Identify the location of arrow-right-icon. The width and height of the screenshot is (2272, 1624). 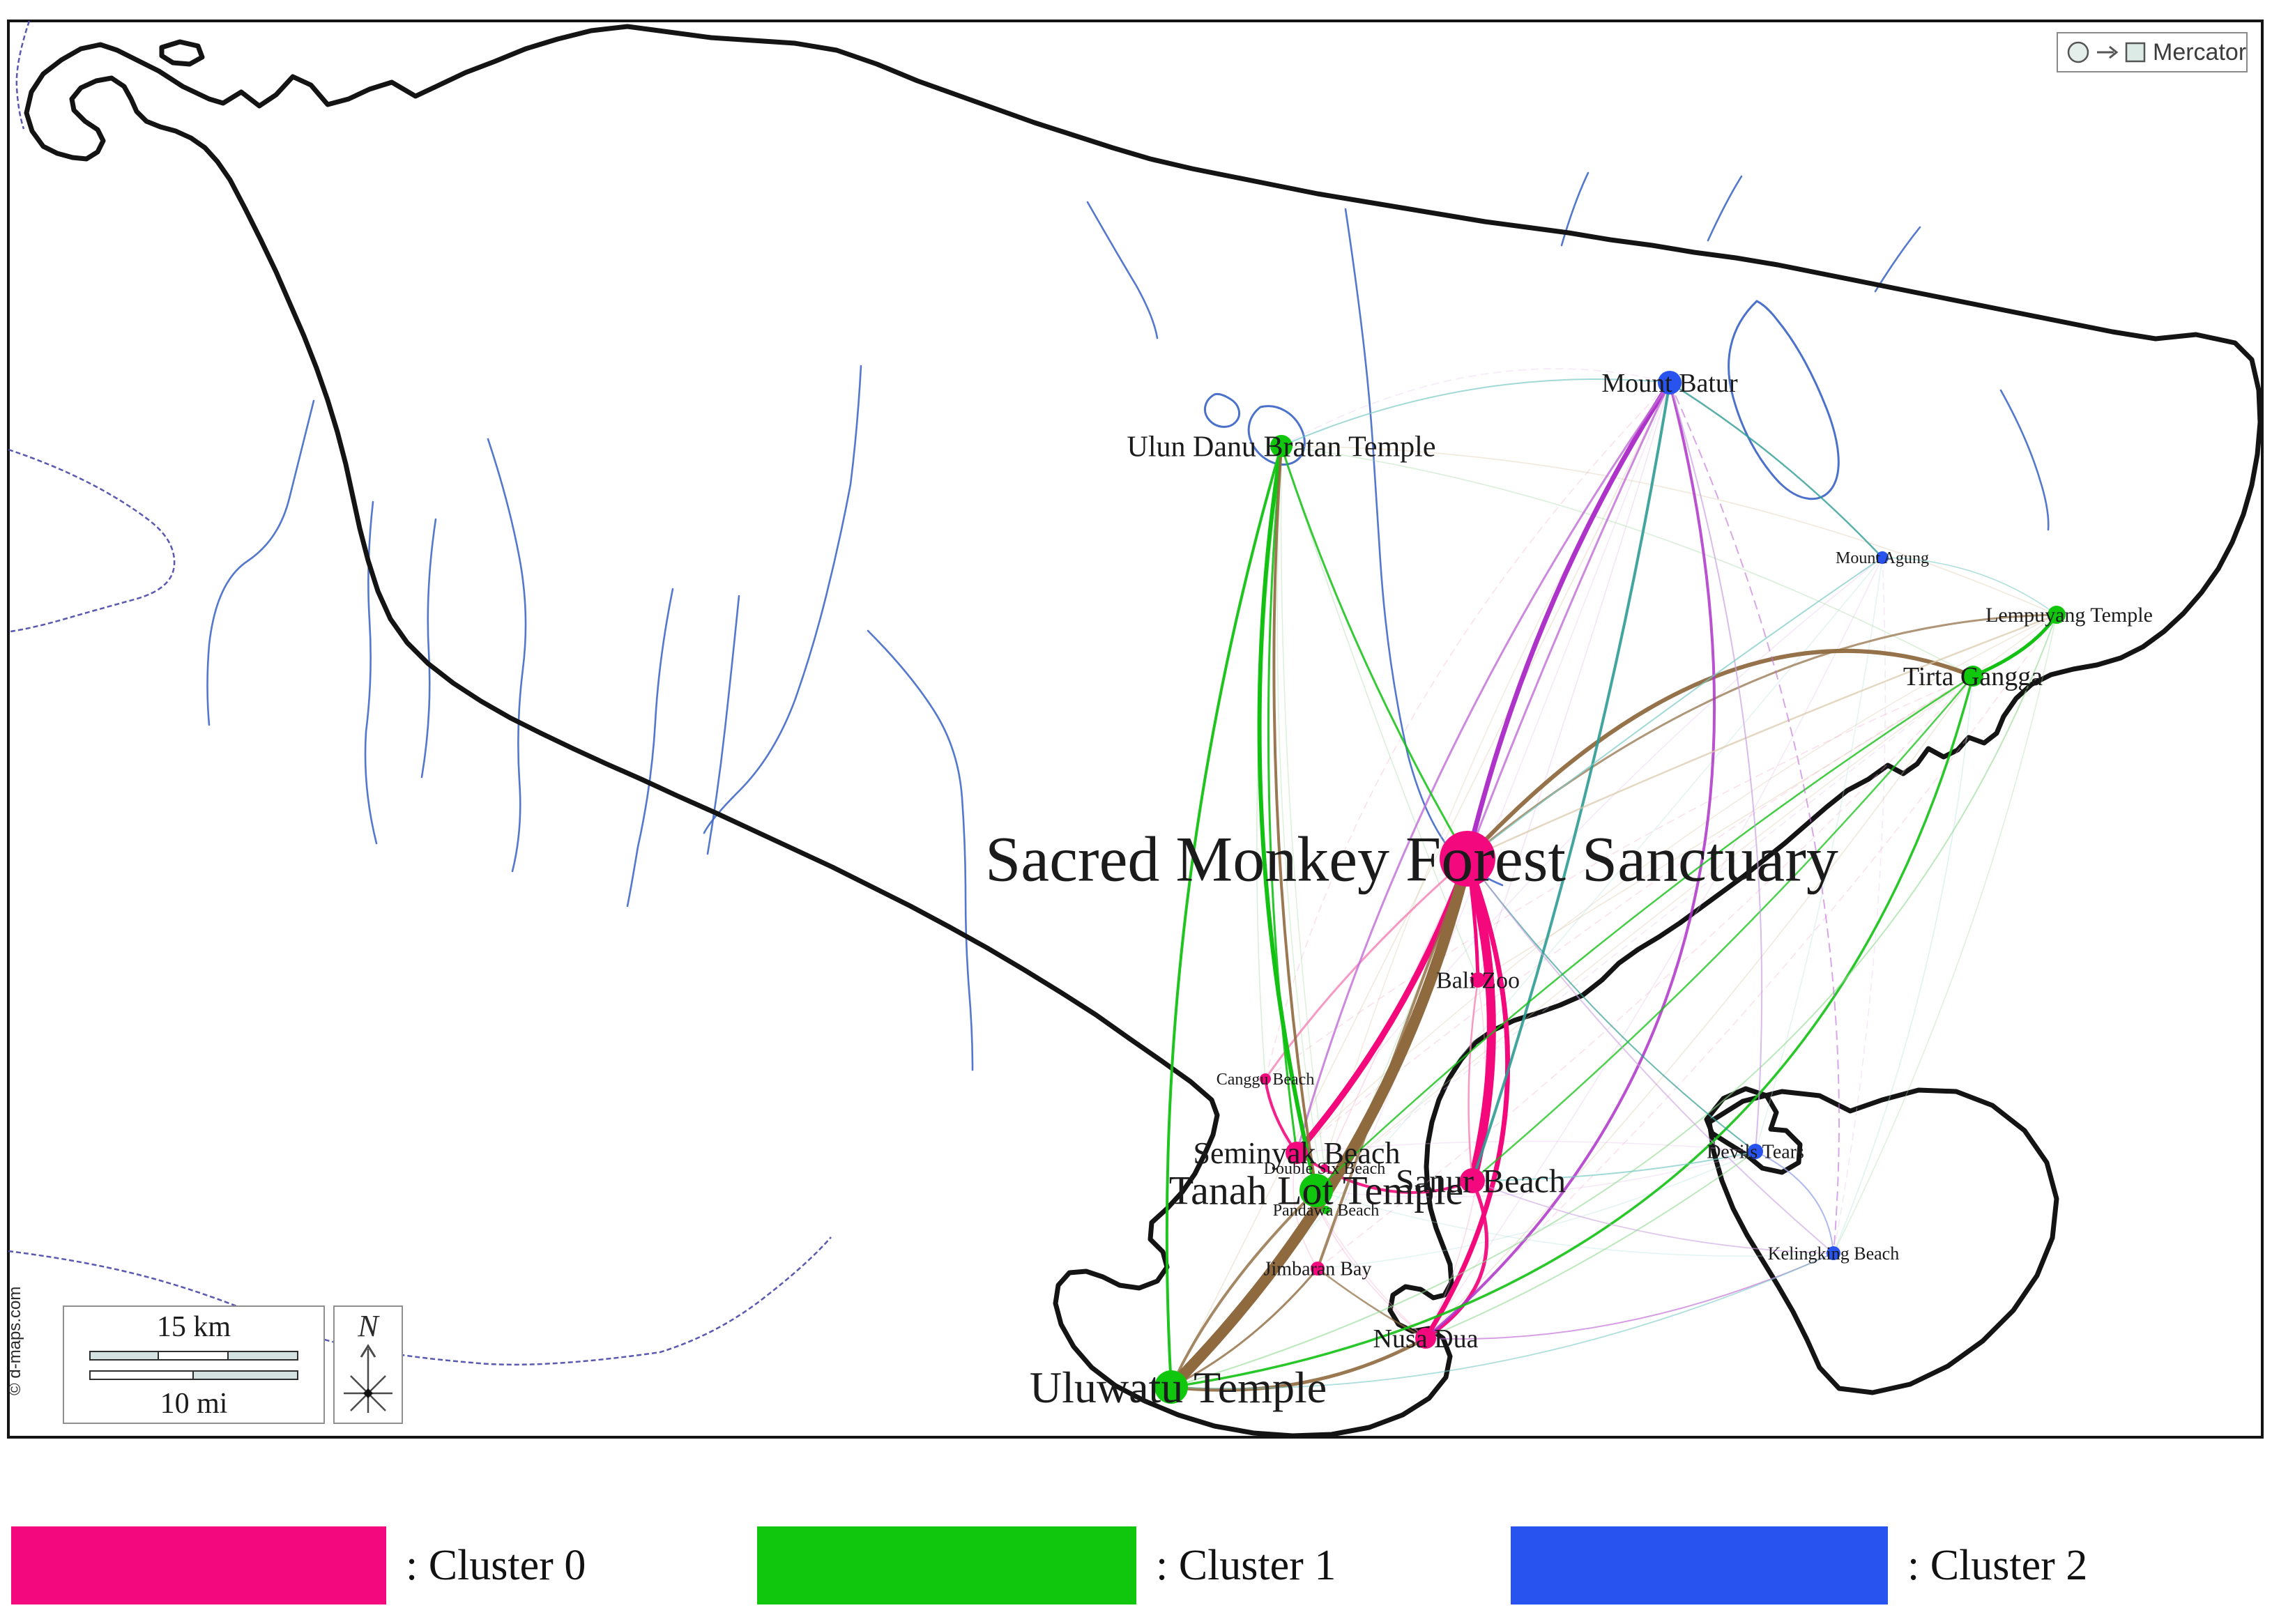
(2108, 52).